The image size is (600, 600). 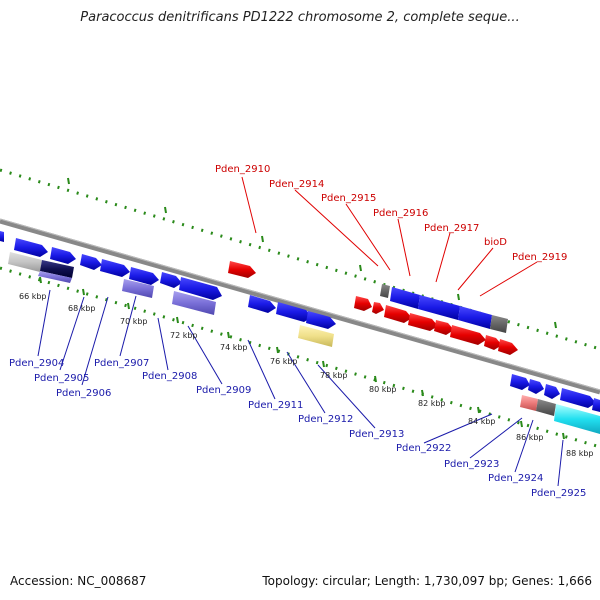 I want to click on tick-label: 82 kbp, so click(x=432, y=403).